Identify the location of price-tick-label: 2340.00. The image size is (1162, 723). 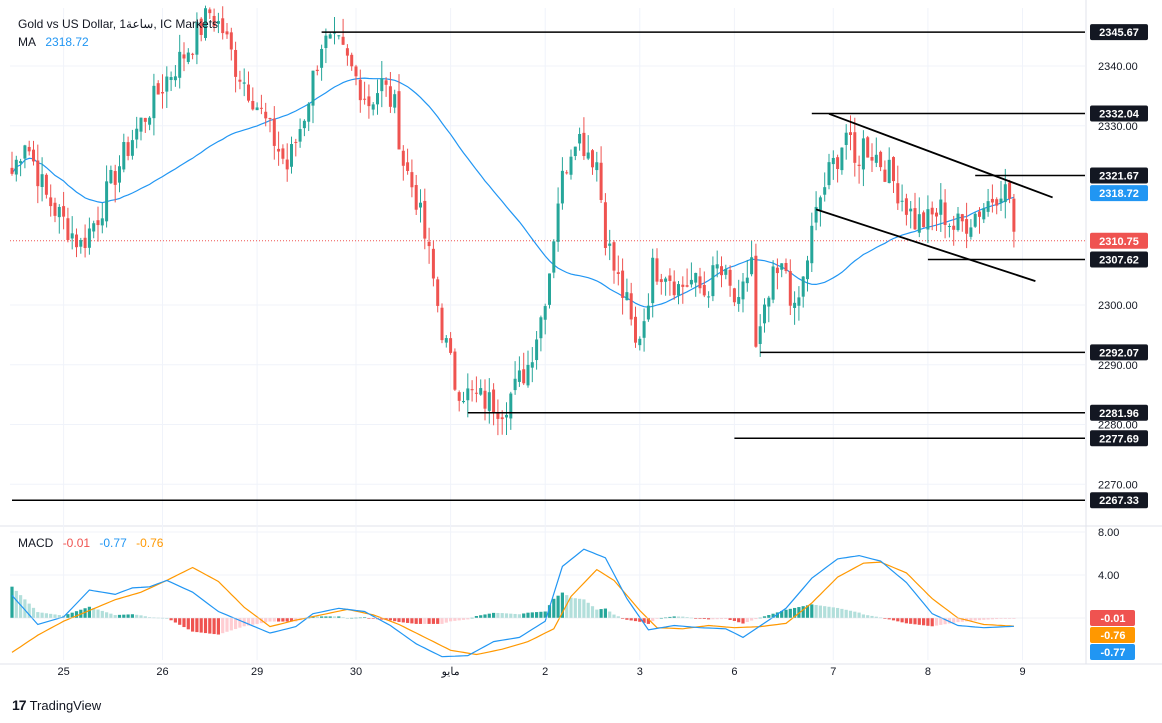
(1118, 67).